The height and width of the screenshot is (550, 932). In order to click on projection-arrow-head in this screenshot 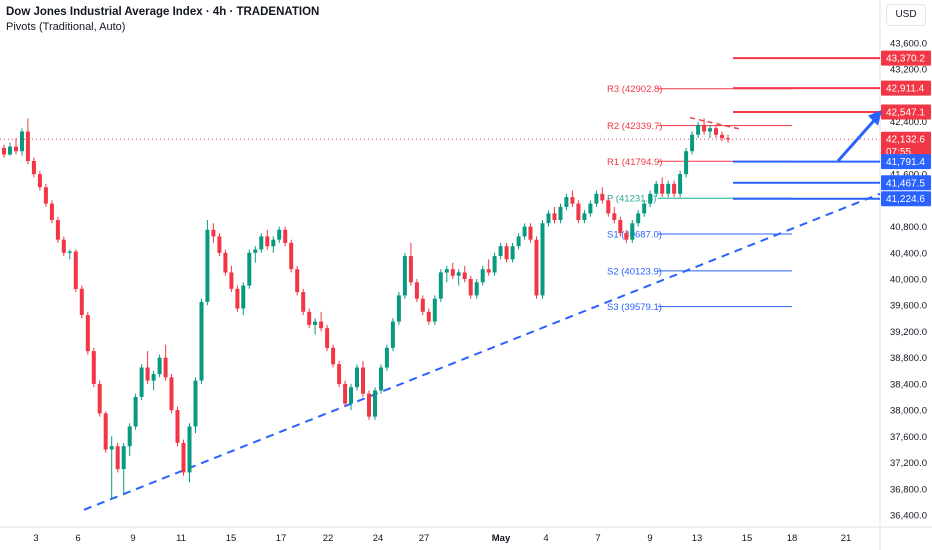, I will do `click(875, 117)`.